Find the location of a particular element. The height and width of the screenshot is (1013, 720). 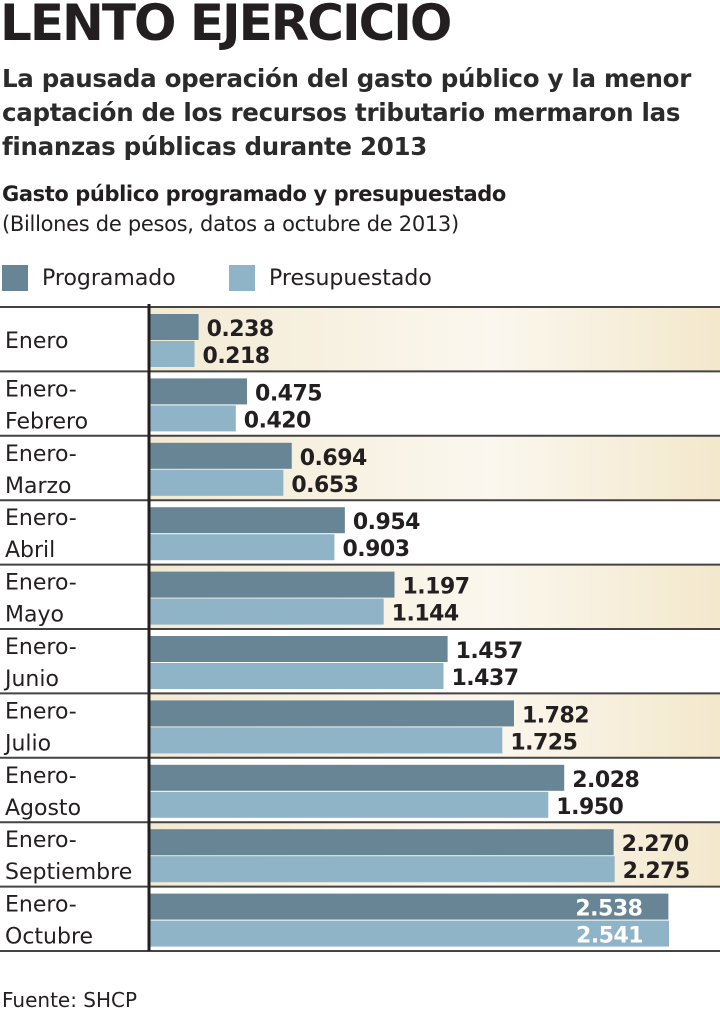

chart-title: Gasto público programado y presupuestado is located at coordinates (254, 194).